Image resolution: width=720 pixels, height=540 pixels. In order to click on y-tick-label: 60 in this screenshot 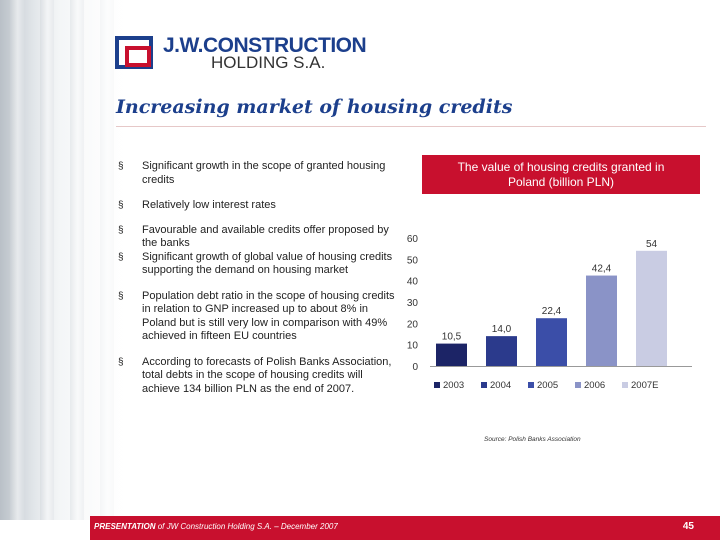, I will do `click(413, 239)`.